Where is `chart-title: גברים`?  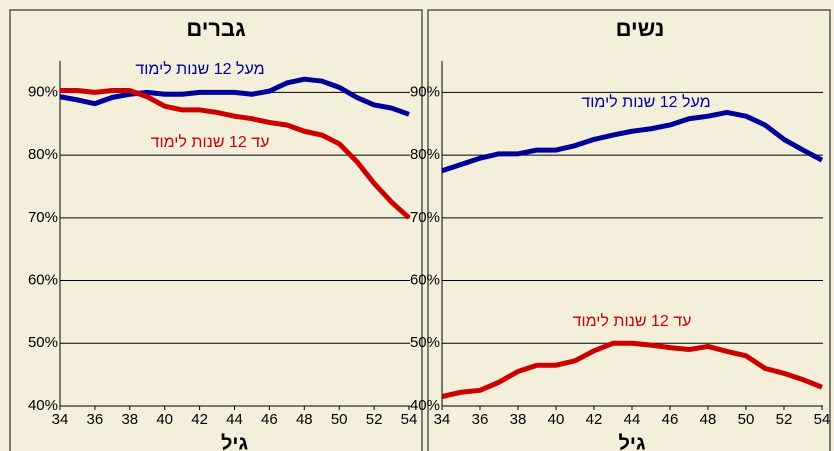
chart-title: גברים is located at coordinates (215, 28).